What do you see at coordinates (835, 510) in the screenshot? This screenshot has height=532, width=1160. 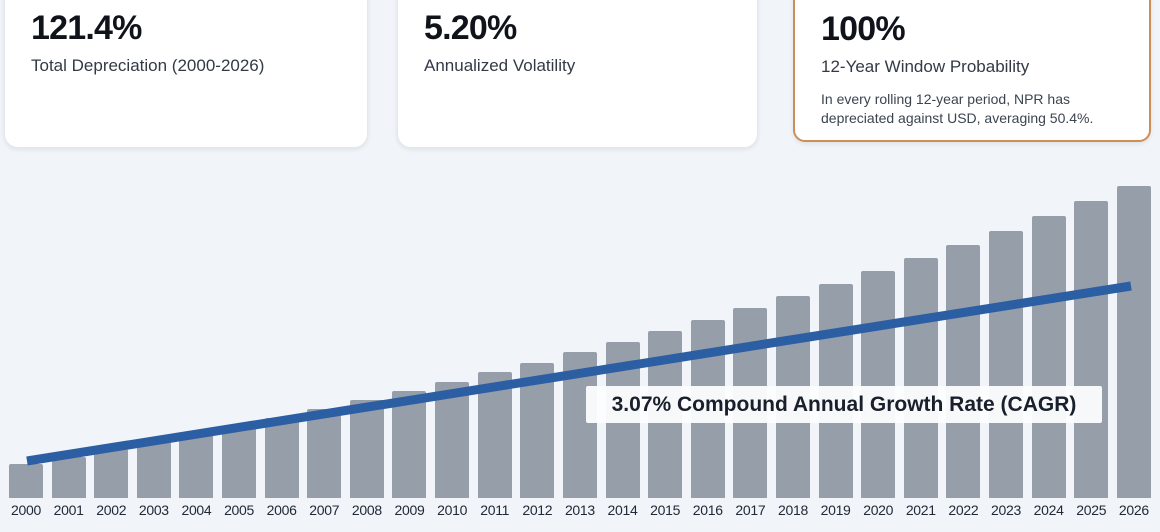 I see `x-label-2019: 2019` at bounding box center [835, 510].